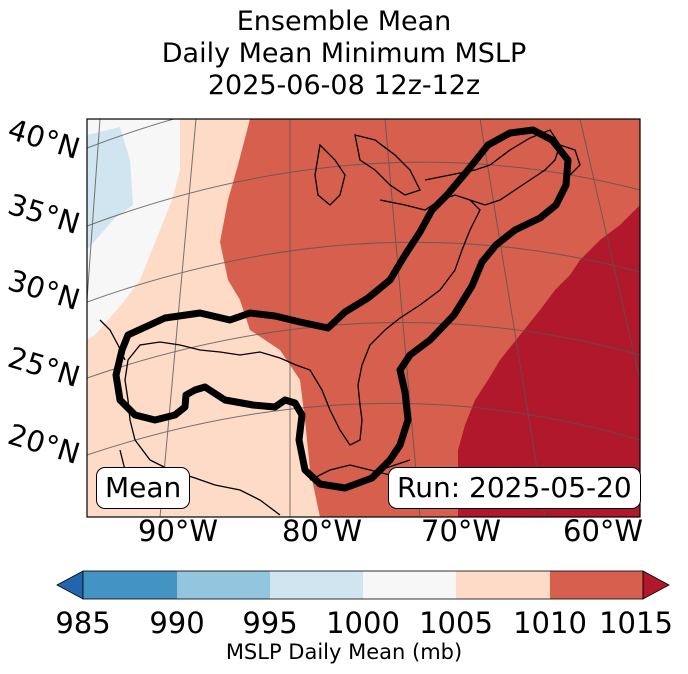 This screenshot has width=688, height=674. I want to click on mean-box: Mean, so click(143, 488).